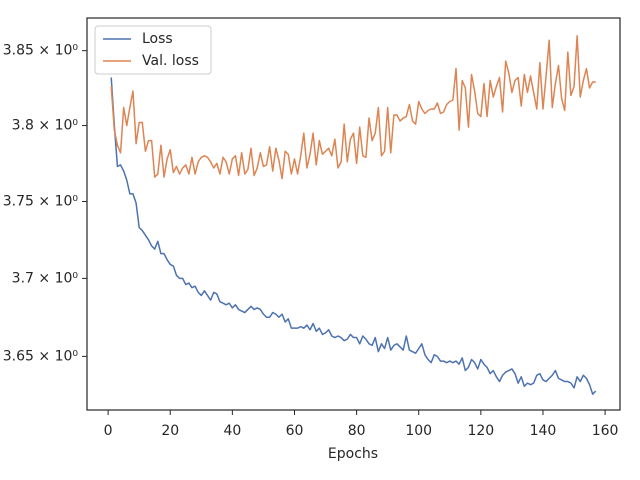 Image resolution: width=640 pixels, height=480 pixels. Describe the element at coordinates (45, 278) in the screenshot. I see `y-tick-label: 3.7 × 10⁰` at that location.